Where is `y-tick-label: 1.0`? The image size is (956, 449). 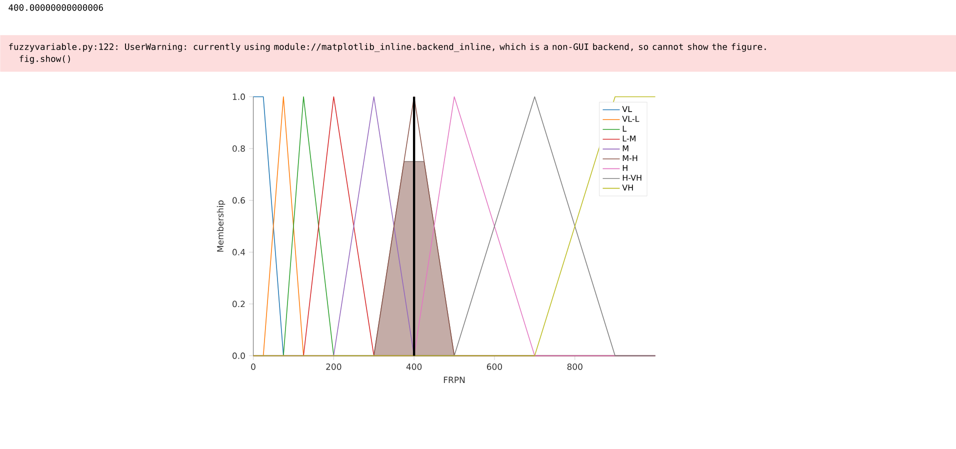
y-tick-label: 1.0 is located at coordinates (238, 97).